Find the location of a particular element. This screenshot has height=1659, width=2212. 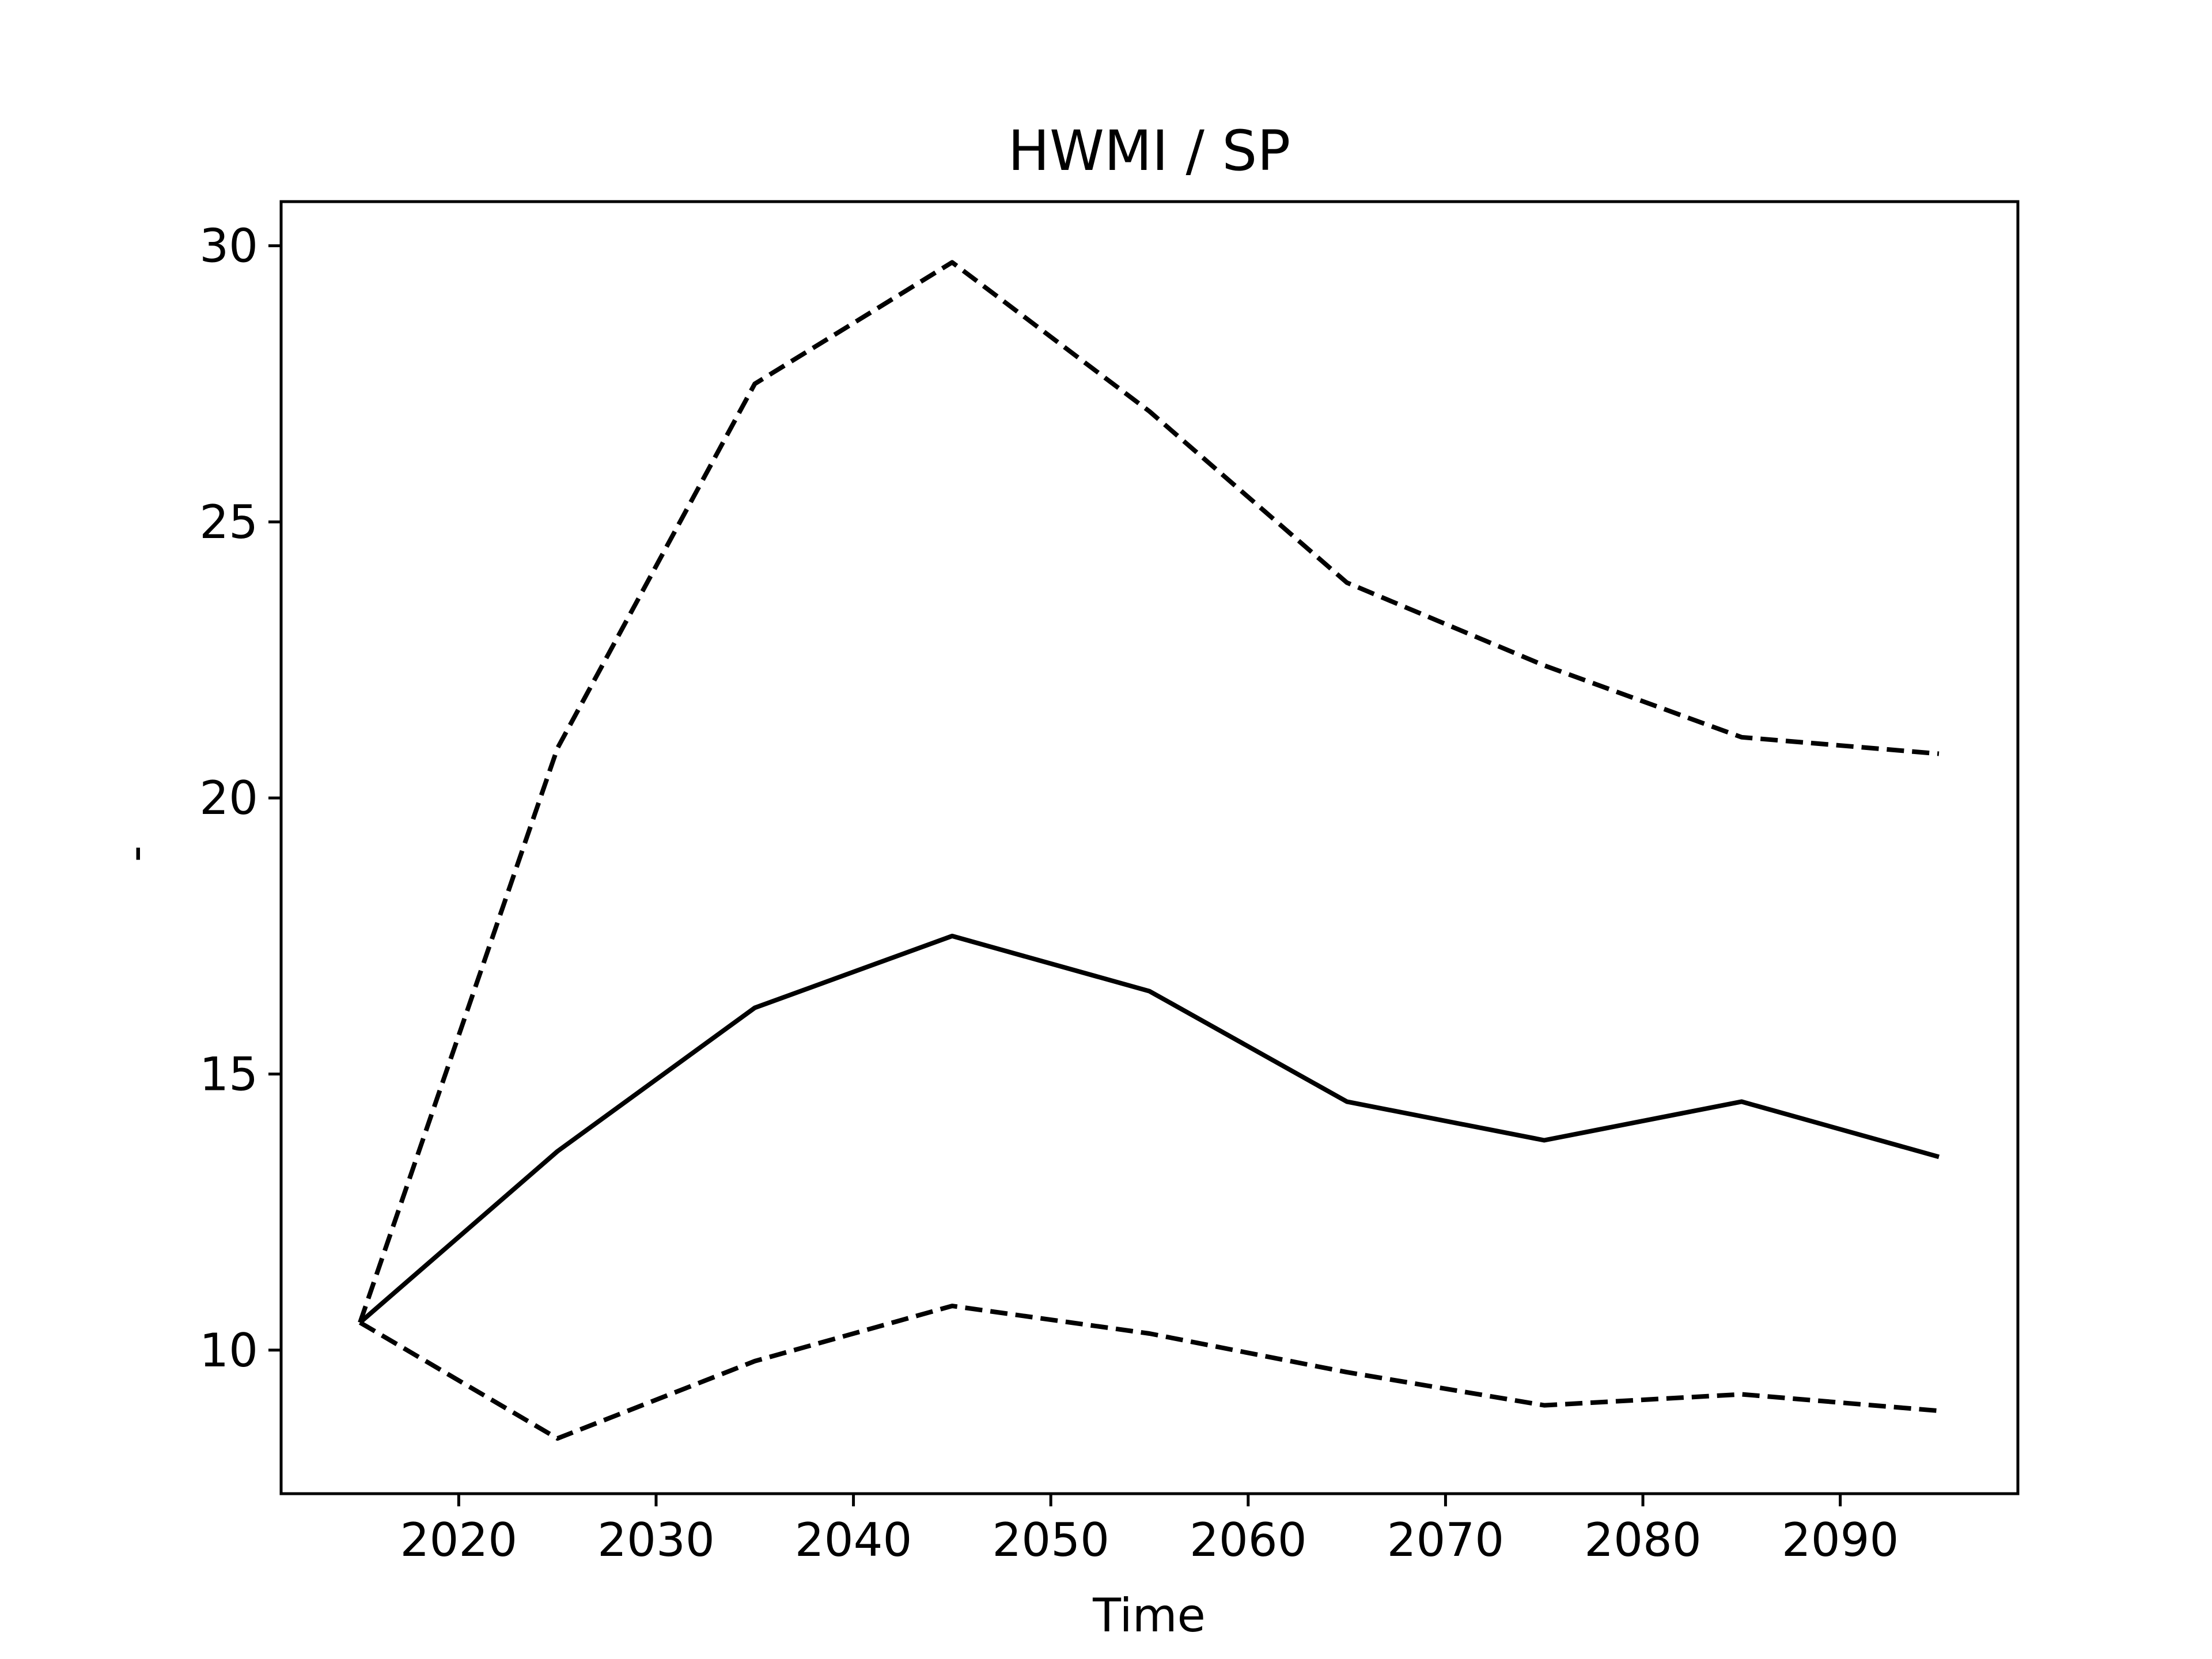

x-tick-label: 2030 is located at coordinates (656, 1540).